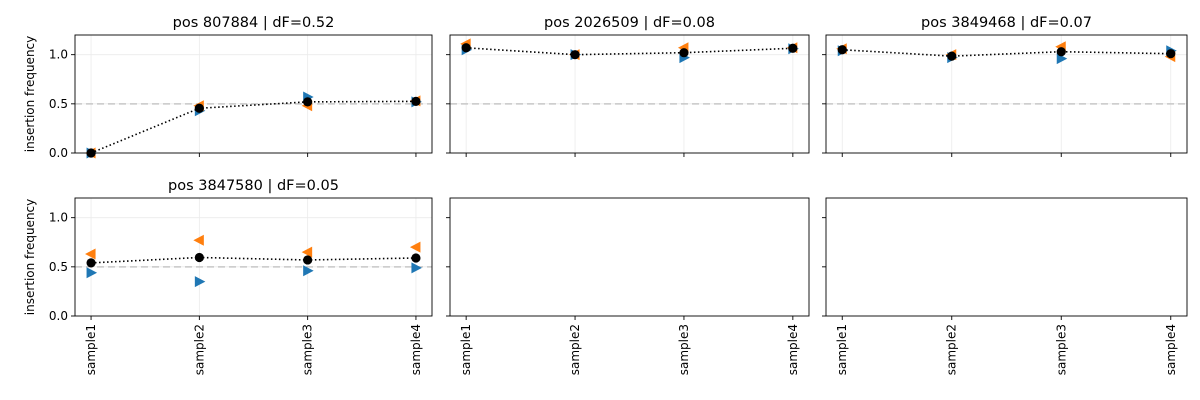  I want to click on subplot-title: pos 2026509 | dF=0.08, so click(629, 23).